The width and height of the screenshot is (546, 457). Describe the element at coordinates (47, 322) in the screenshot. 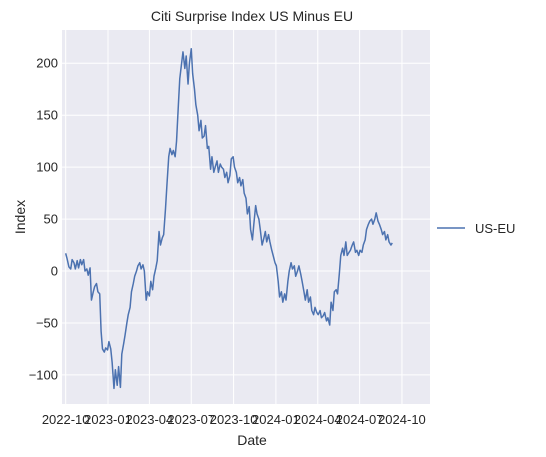

I see `y-tick-label: −50` at that location.